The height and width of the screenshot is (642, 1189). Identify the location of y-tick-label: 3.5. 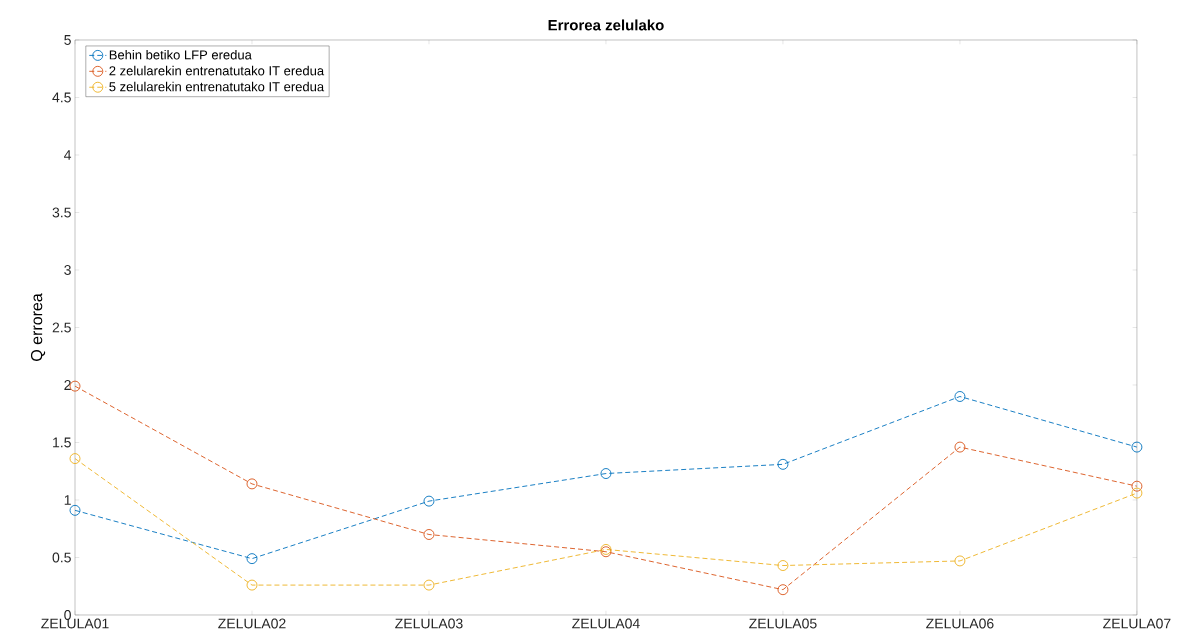
(61, 212).